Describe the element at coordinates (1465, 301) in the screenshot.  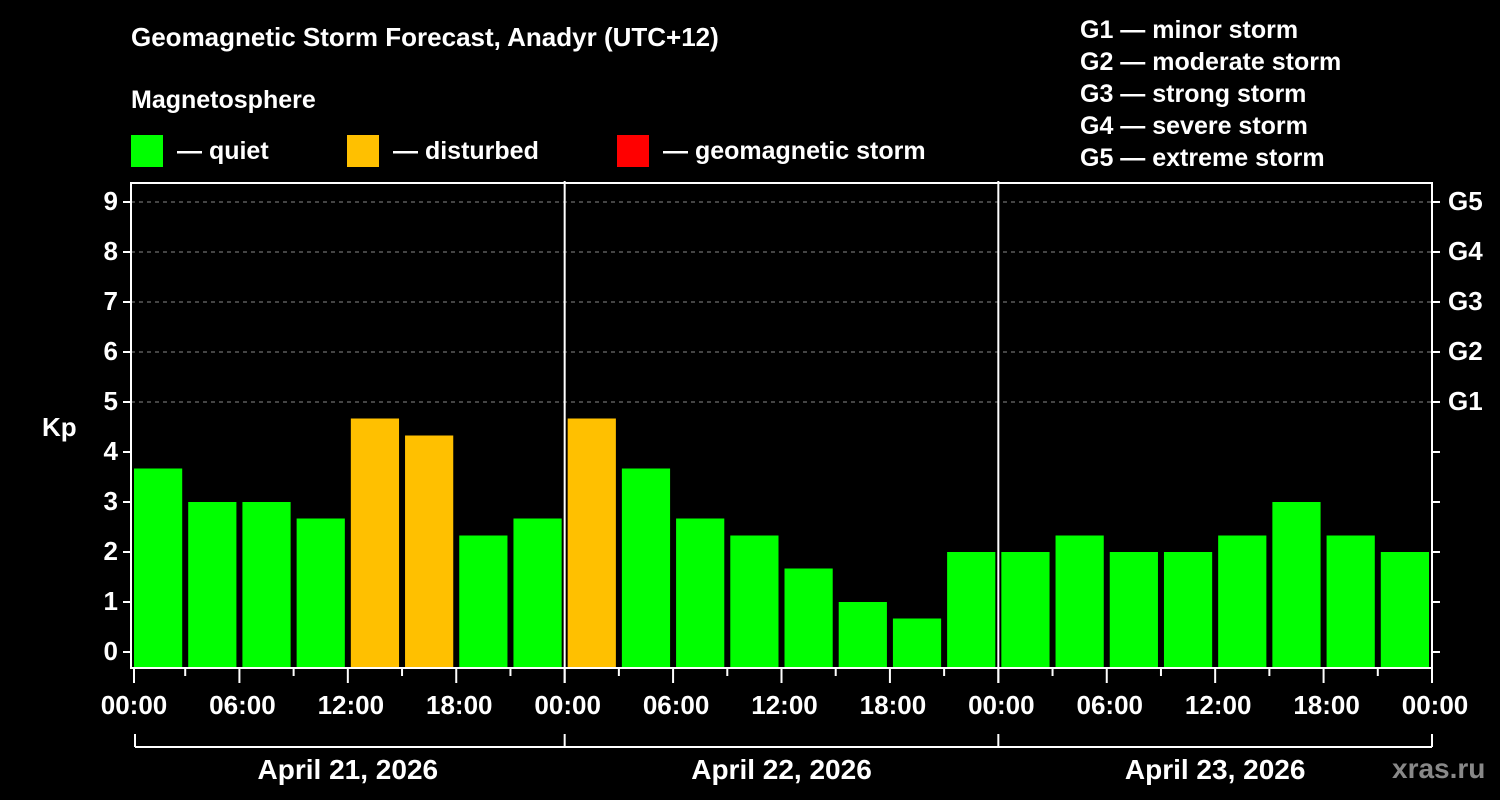
I see `g-scale-label: G3` at that location.